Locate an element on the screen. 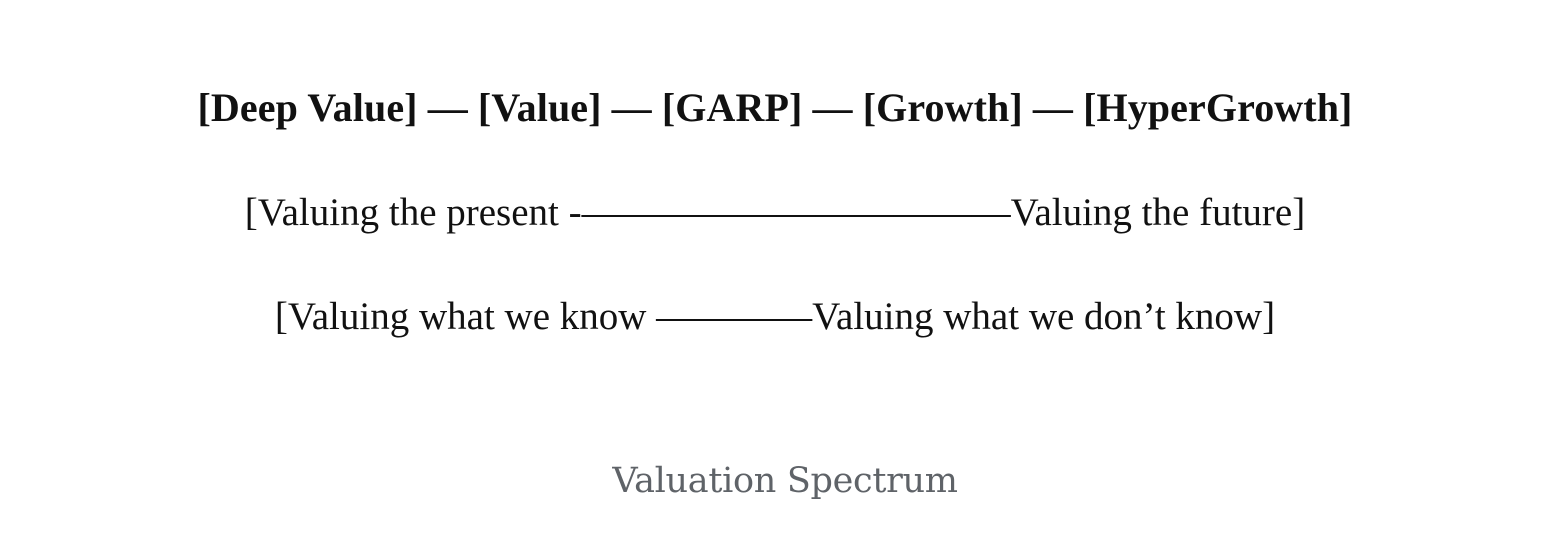 This screenshot has height=556, width=1550. figure-caption: Valuation Spectrum is located at coordinates (775, 481).